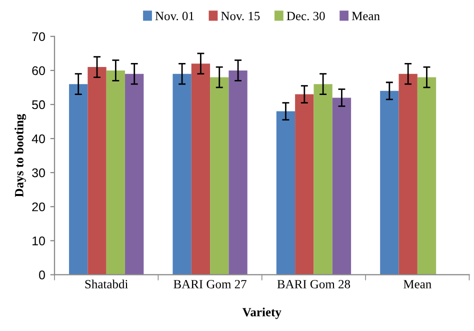 The width and height of the screenshot is (474, 331). I want to click on y-tick-label: 40, so click(38, 139).